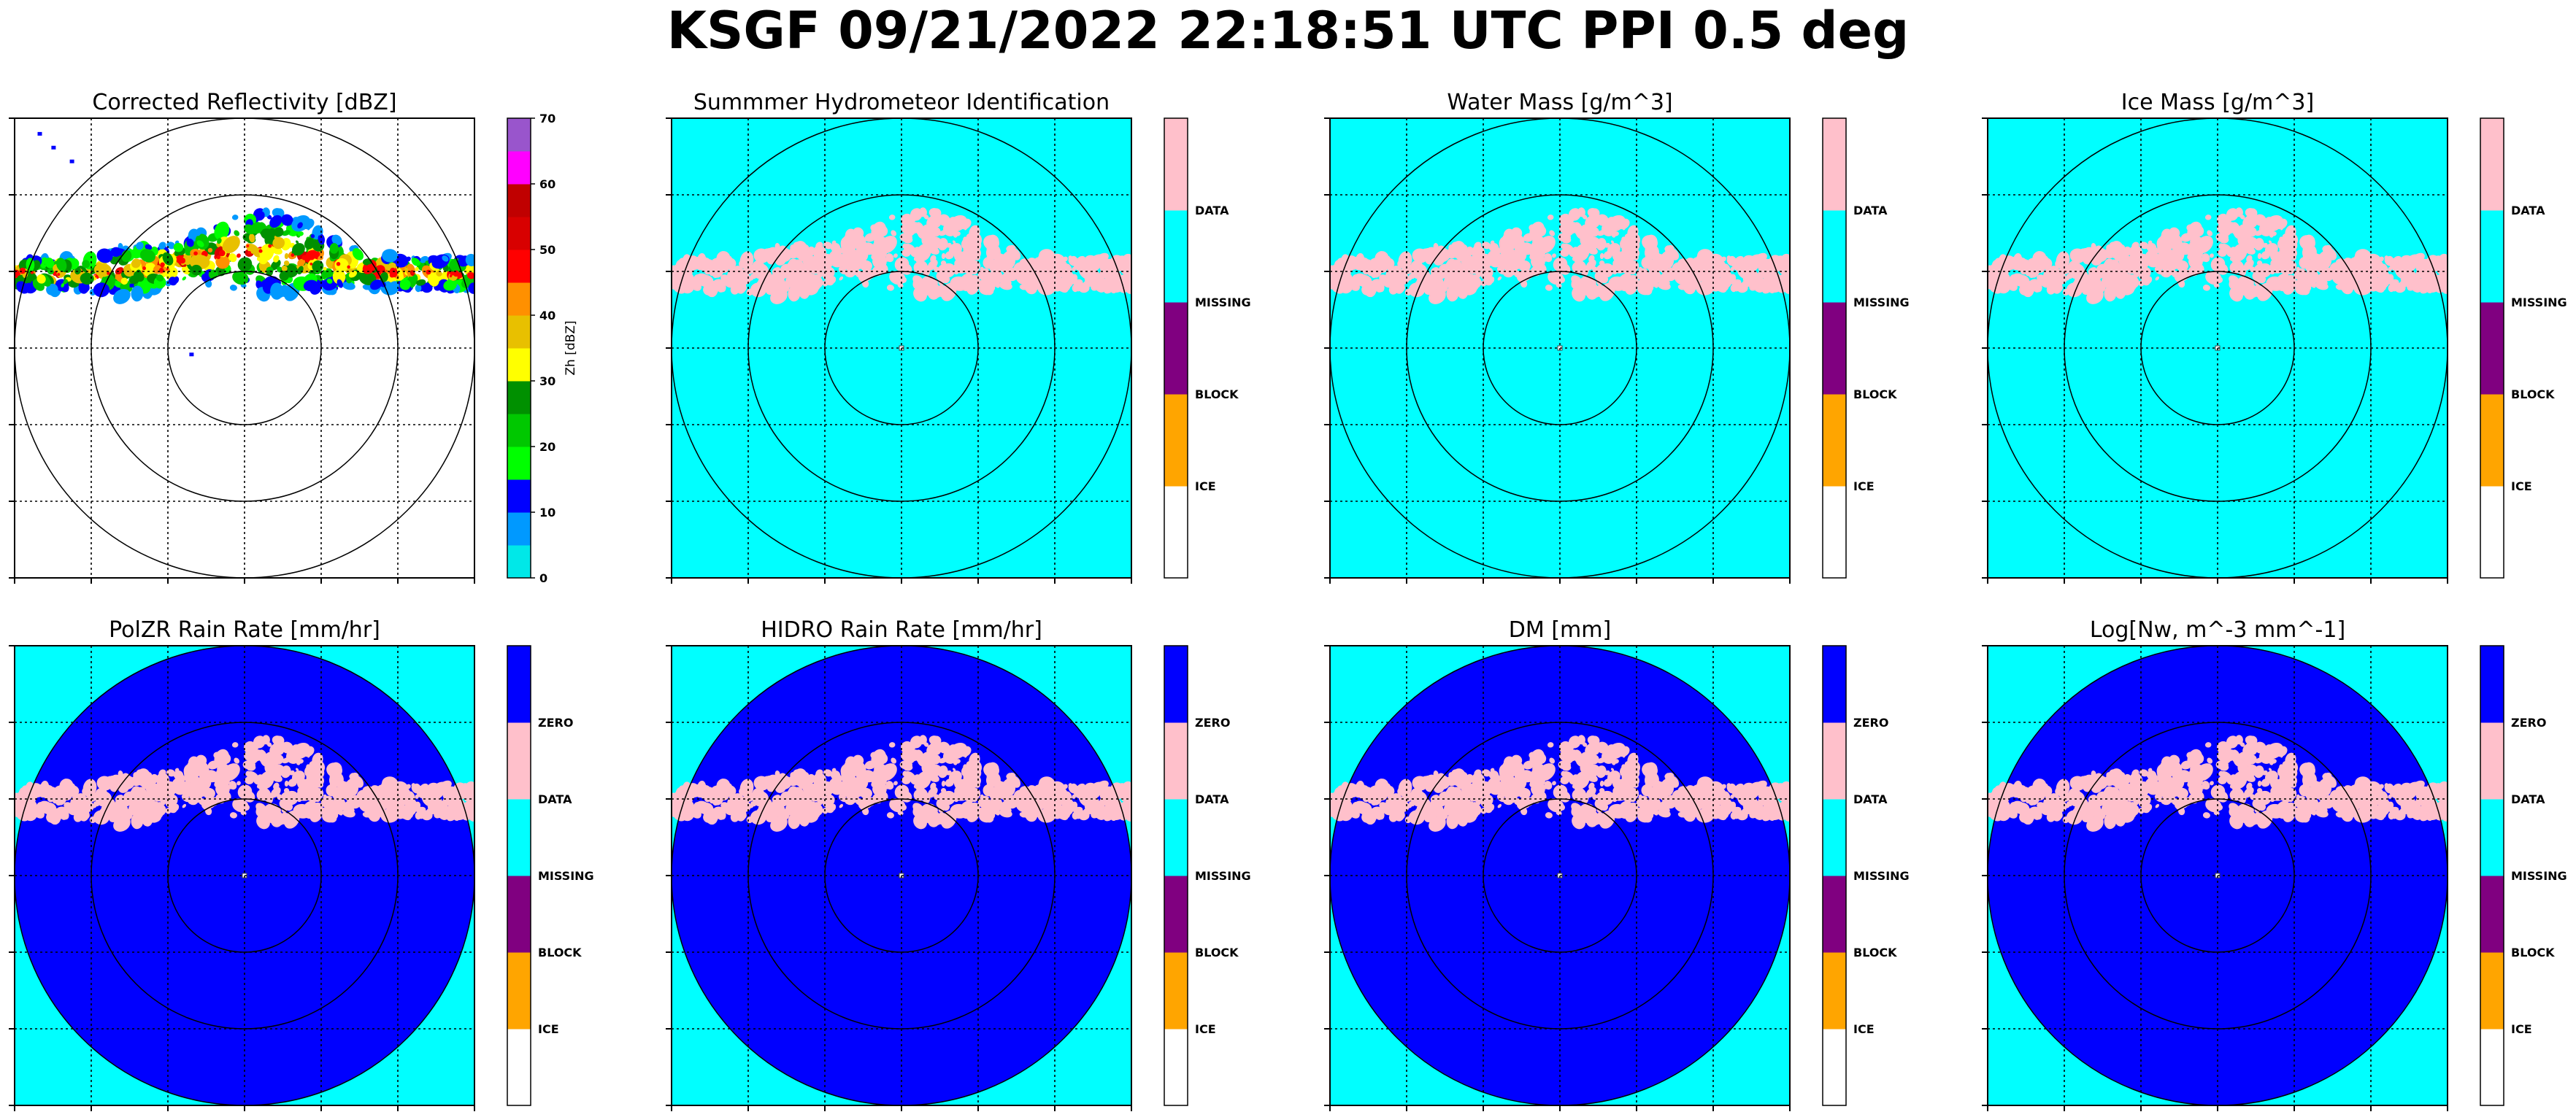 The height and width of the screenshot is (1120, 2576). Describe the element at coordinates (901, 348) in the screenshot. I see `range-ring` at that location.